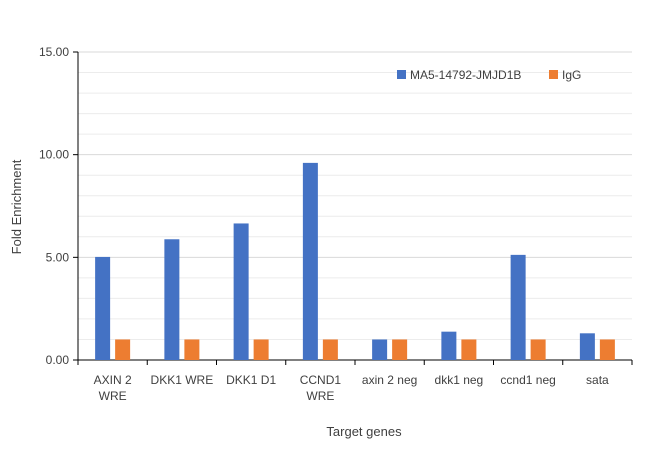  What do you see at coordinates (58, 360) in the screenshot?
I see `y-tick-label: 0.00` at bounding box center [58, 360].